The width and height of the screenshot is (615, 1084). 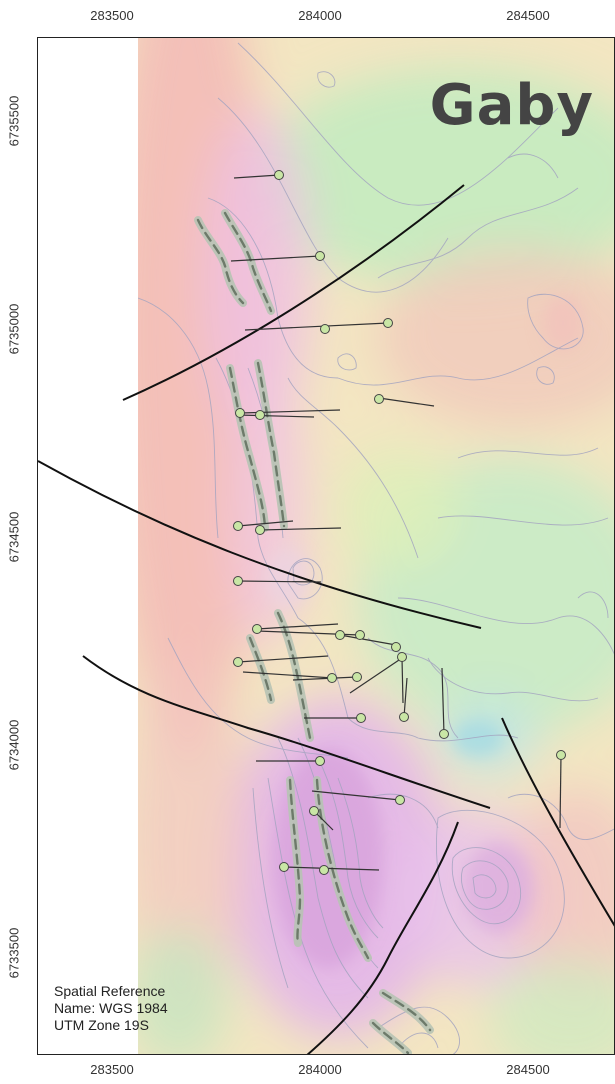 What do you see at coordinates (112, 1069) in the screenshot?
I see `x-tick-bottom-283500: 283500` at bounding box center [112, 1069].